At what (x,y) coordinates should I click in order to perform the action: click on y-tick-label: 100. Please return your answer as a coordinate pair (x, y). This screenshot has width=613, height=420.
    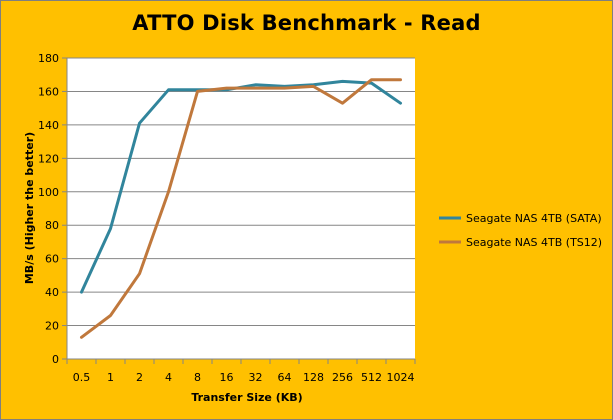
    Looking at the image, I should click on (48, 192).